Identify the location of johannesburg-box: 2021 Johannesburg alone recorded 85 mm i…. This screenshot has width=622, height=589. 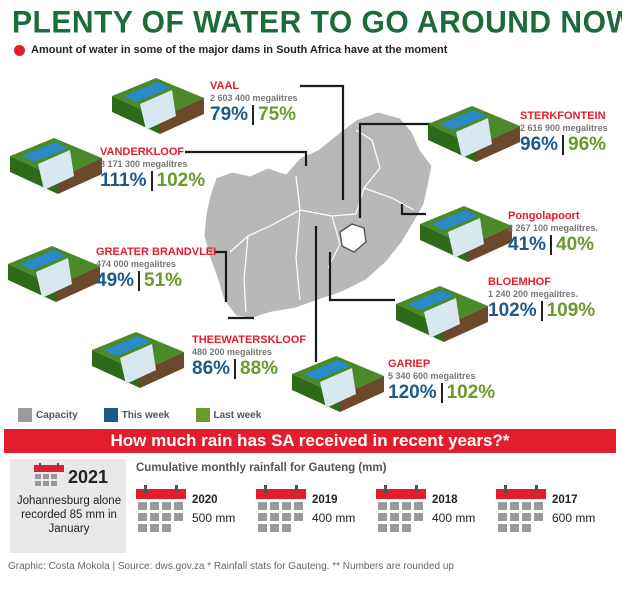
(68, 506).